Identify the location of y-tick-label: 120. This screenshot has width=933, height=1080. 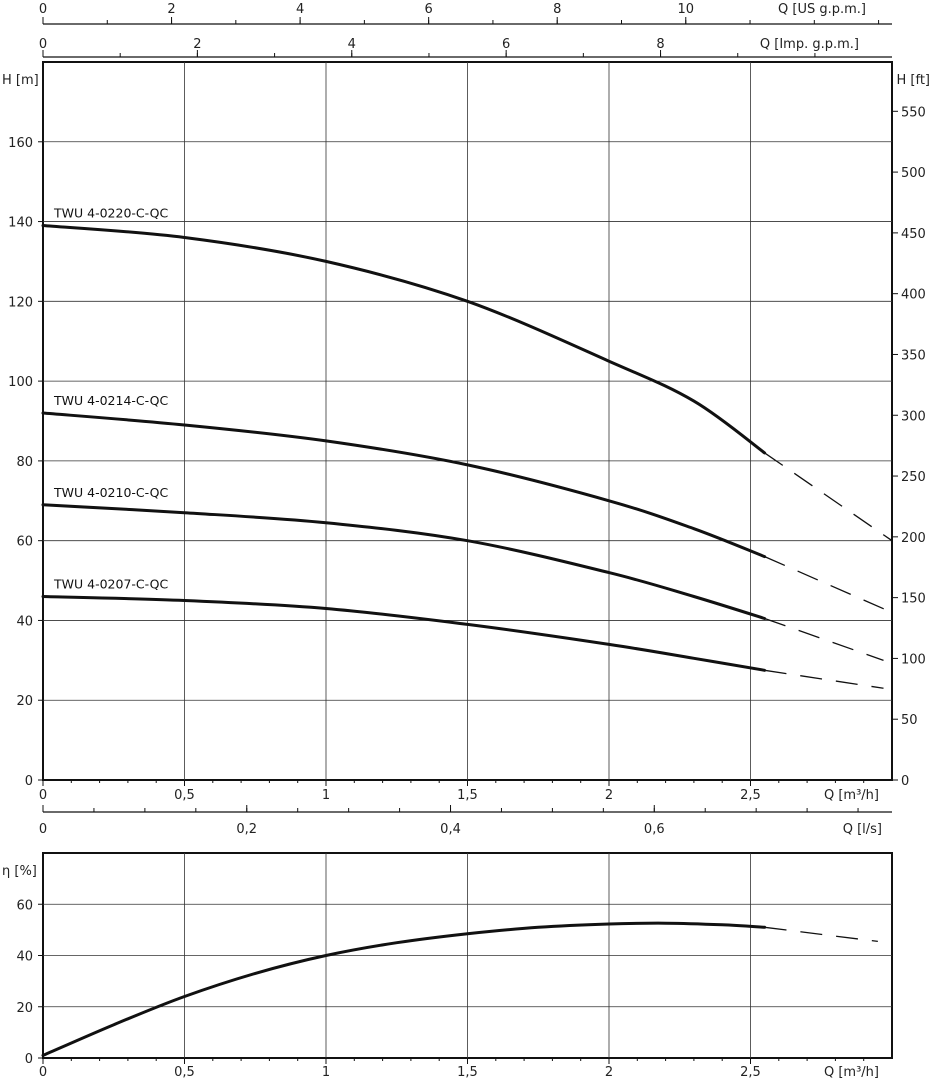
(20, 302).